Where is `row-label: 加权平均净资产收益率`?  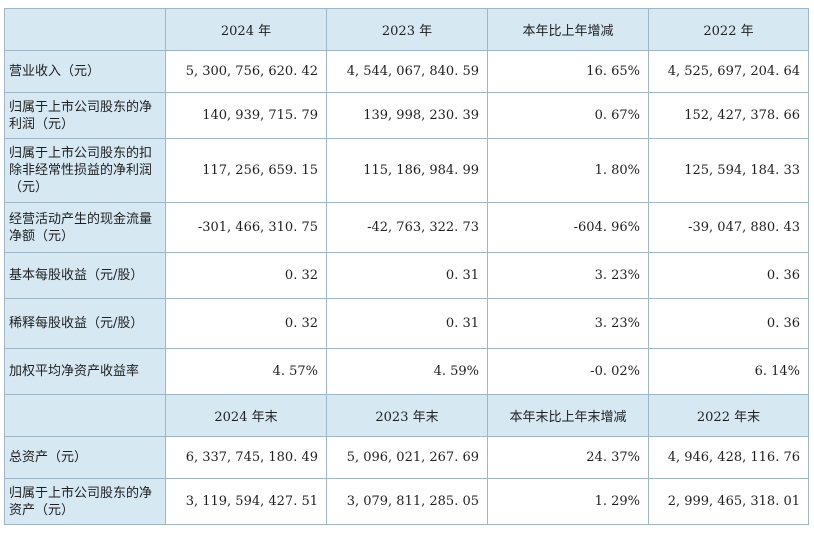
row-label: 加权平均净资产收益率 is located at coordinates (85, 371).